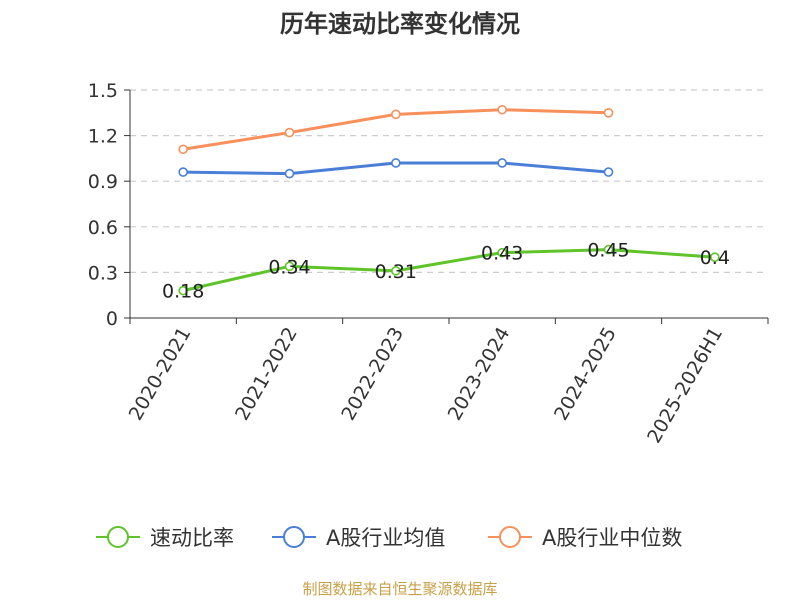 This screenshot has width=800, height=600. What do you see at coordinates (103, 137) in the screenshot?
I see `y-tick-label: 1.2` at bounding box center [103, 137].